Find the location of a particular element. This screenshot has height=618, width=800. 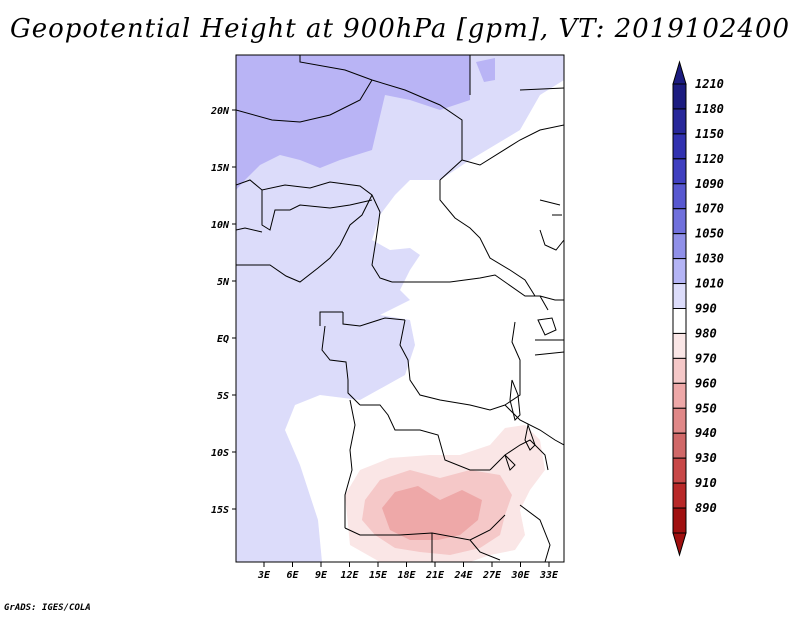

colorbar-label: 940 is located at coordinates (706, 433).